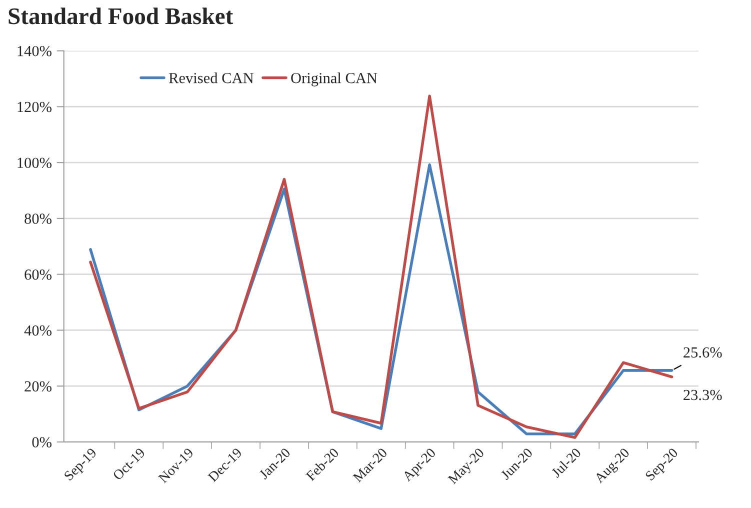 This screenshot has height=508, width=751. I want to click on y-tick-label: 40%, so click(38, 330).